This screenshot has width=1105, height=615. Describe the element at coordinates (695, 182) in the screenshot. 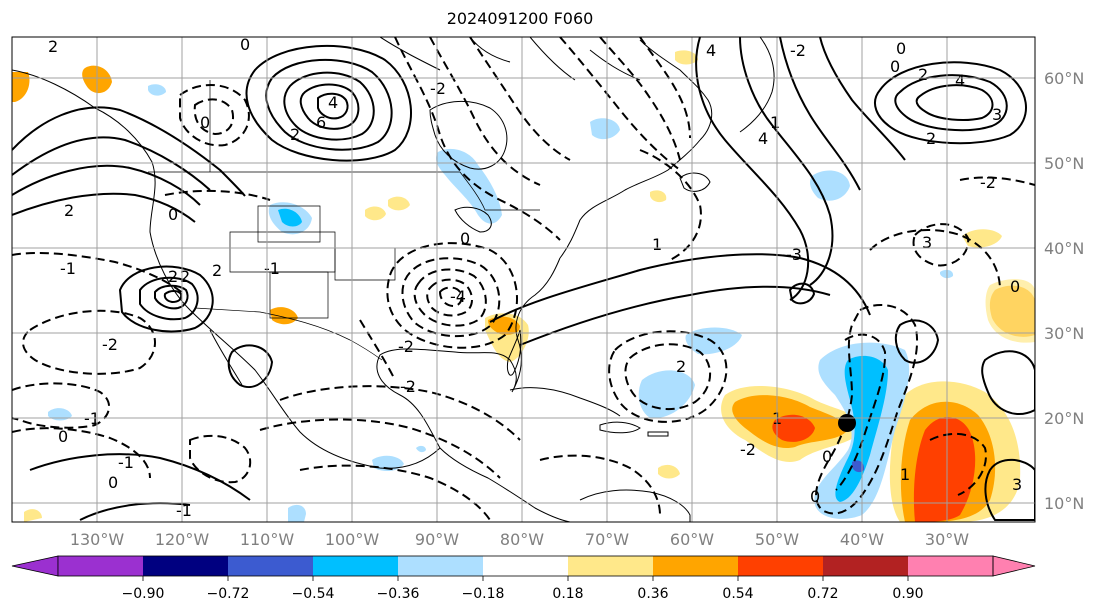

I see `coastline-newfoundland` at that location.